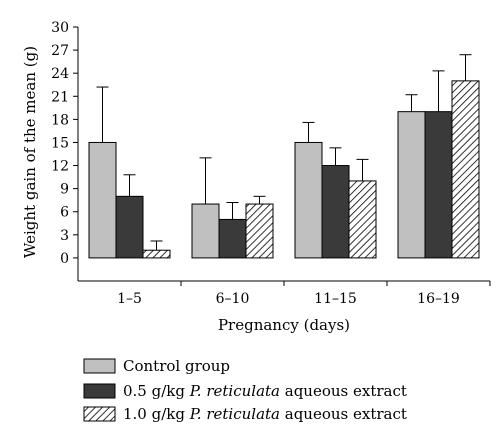 The width and height of the screenshot is (500, 445). I want to click on y-tick-label: 9, so click(64, 190).